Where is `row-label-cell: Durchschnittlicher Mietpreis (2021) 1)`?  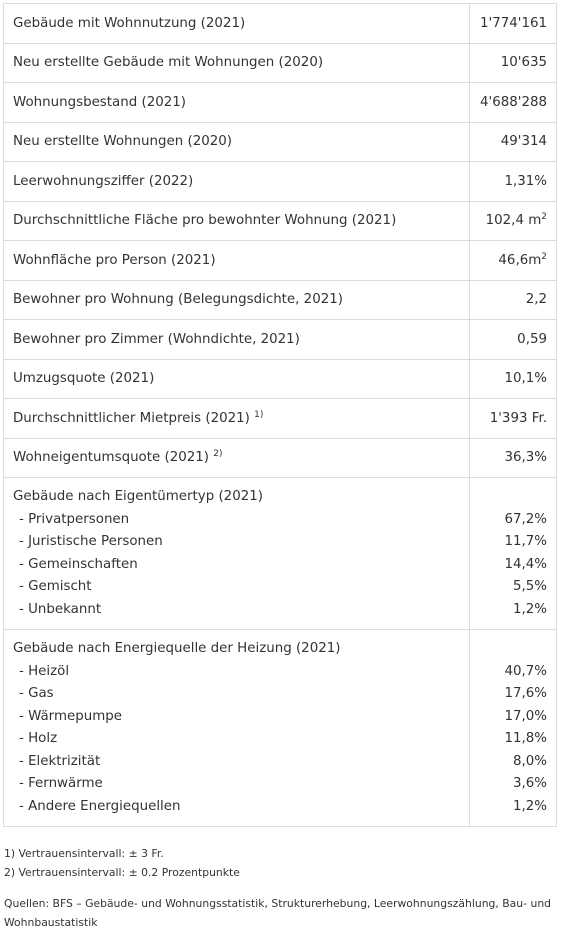
row-label-cell: Durchschnittlicher Mietpreis (2021) 1) is located at coordinates (236, 418).